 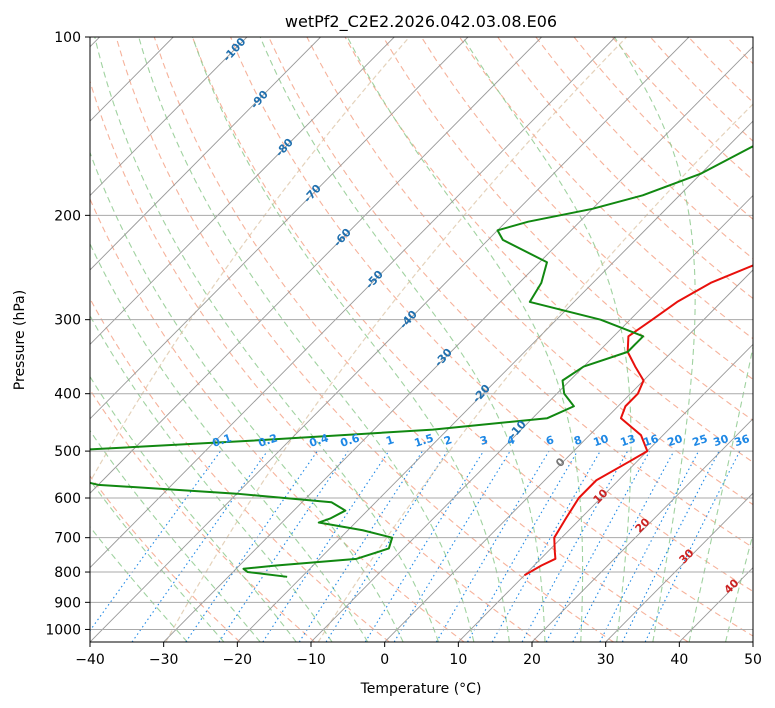 I want to click on x-tick-label: 0, so click(x=384, y=660).